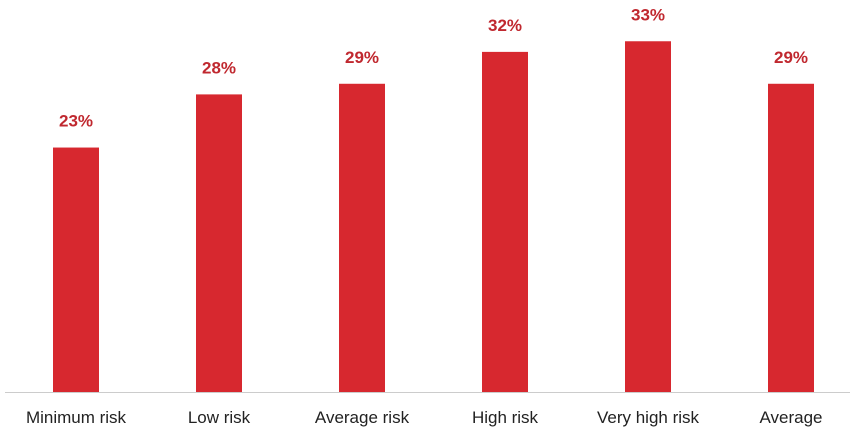 The image size is (855, 431). I want to click on bar-high-risk, so click(505, 222).